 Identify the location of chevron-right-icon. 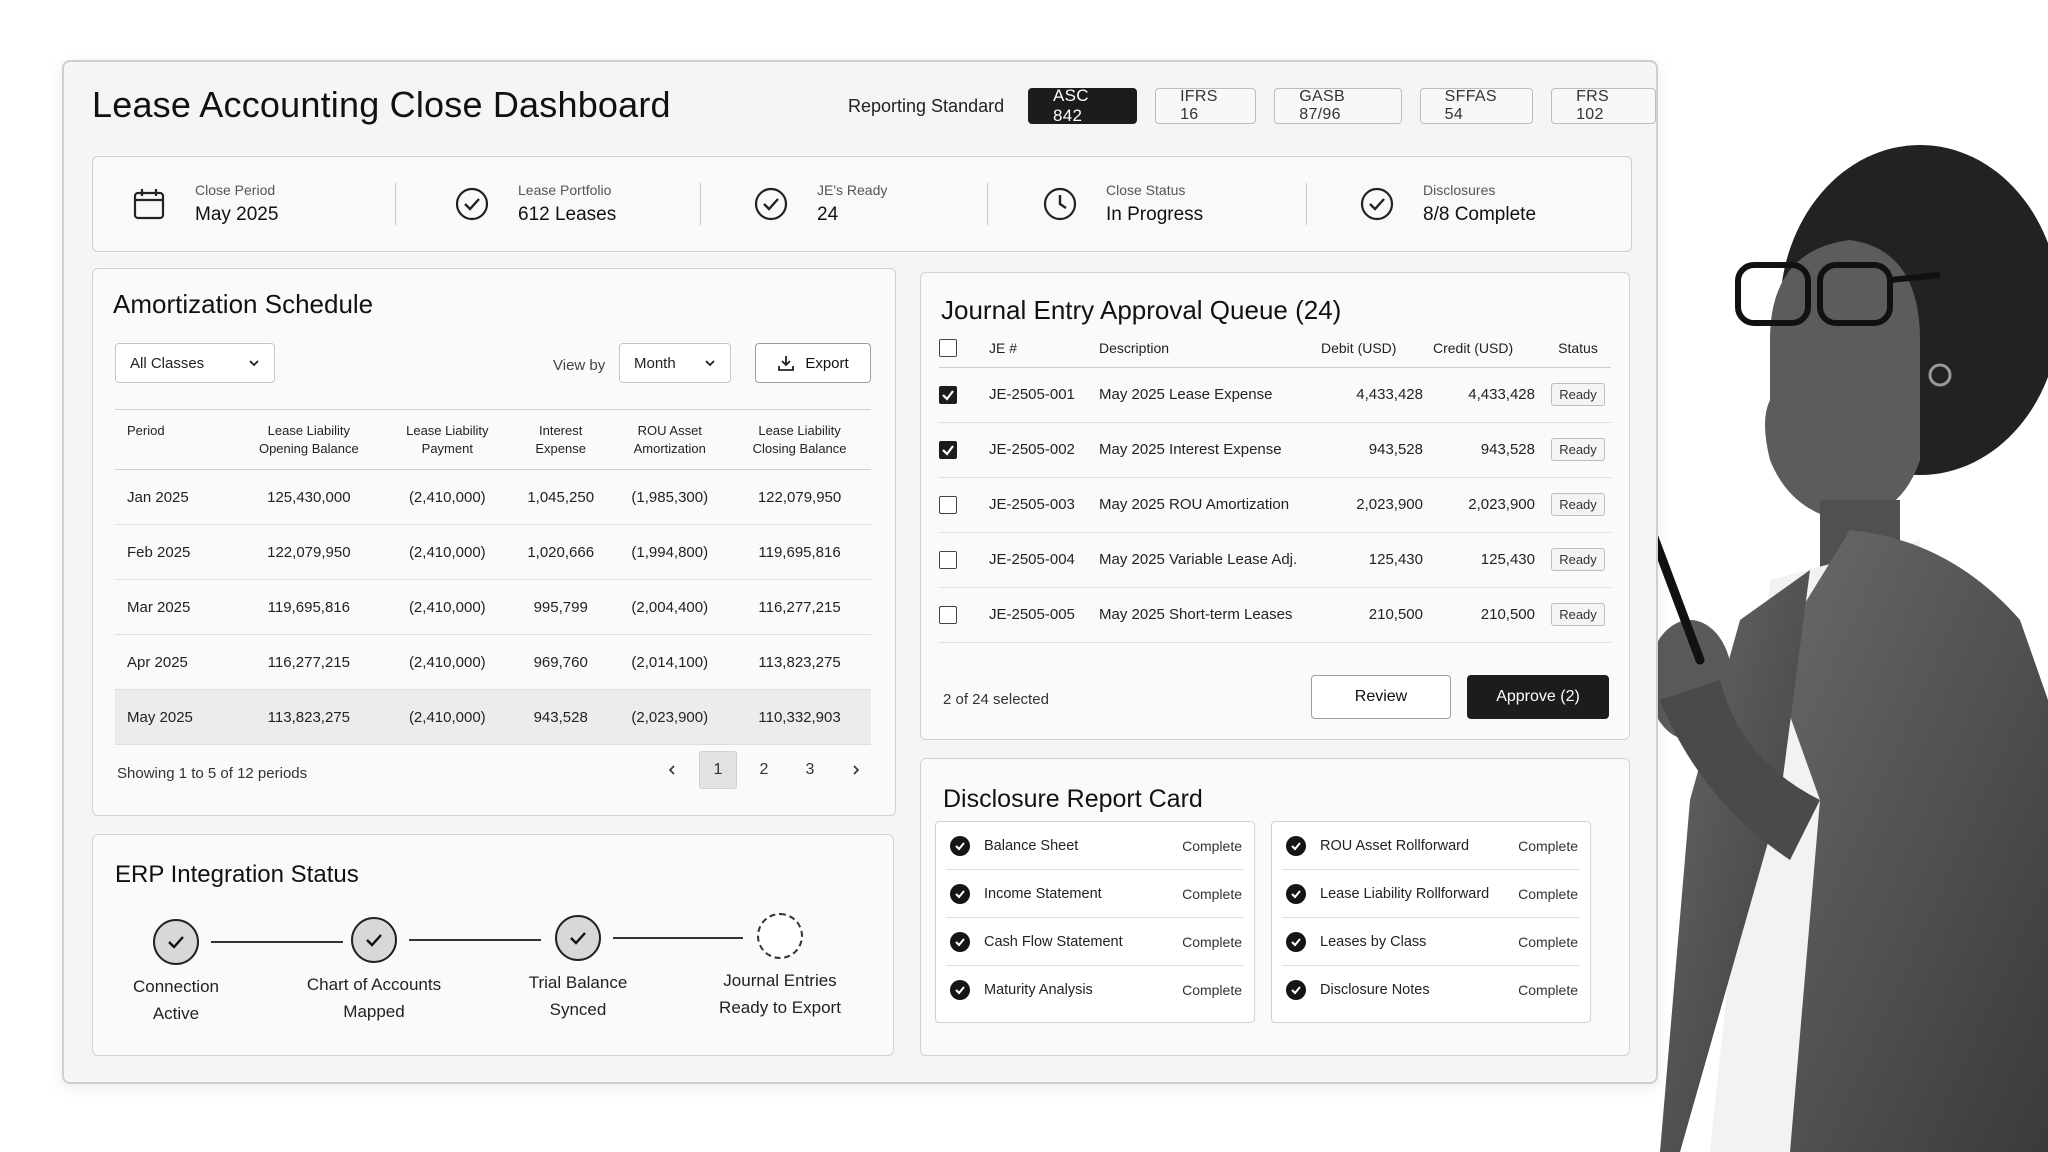
(856, 770).